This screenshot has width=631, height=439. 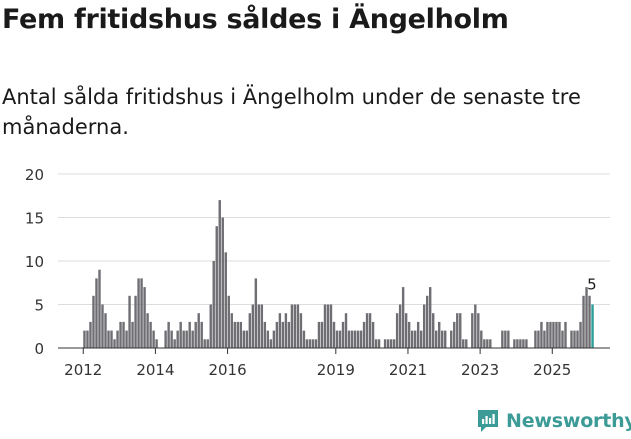 I want to click on x-tick-label: 2021, so click(x=408, y=370).